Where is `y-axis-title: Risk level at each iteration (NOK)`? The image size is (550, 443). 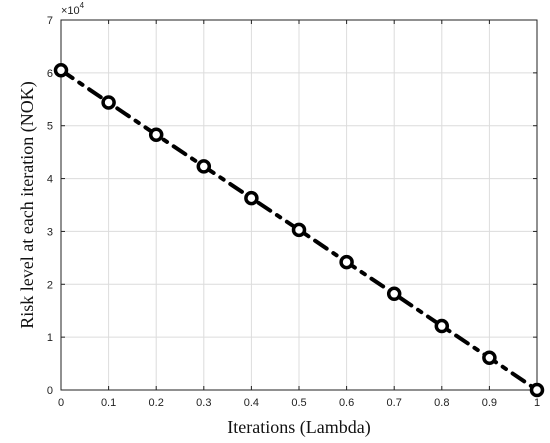 y-axis-title: Risk level at each iteration (NOK) is located at coordinates (27, 204).